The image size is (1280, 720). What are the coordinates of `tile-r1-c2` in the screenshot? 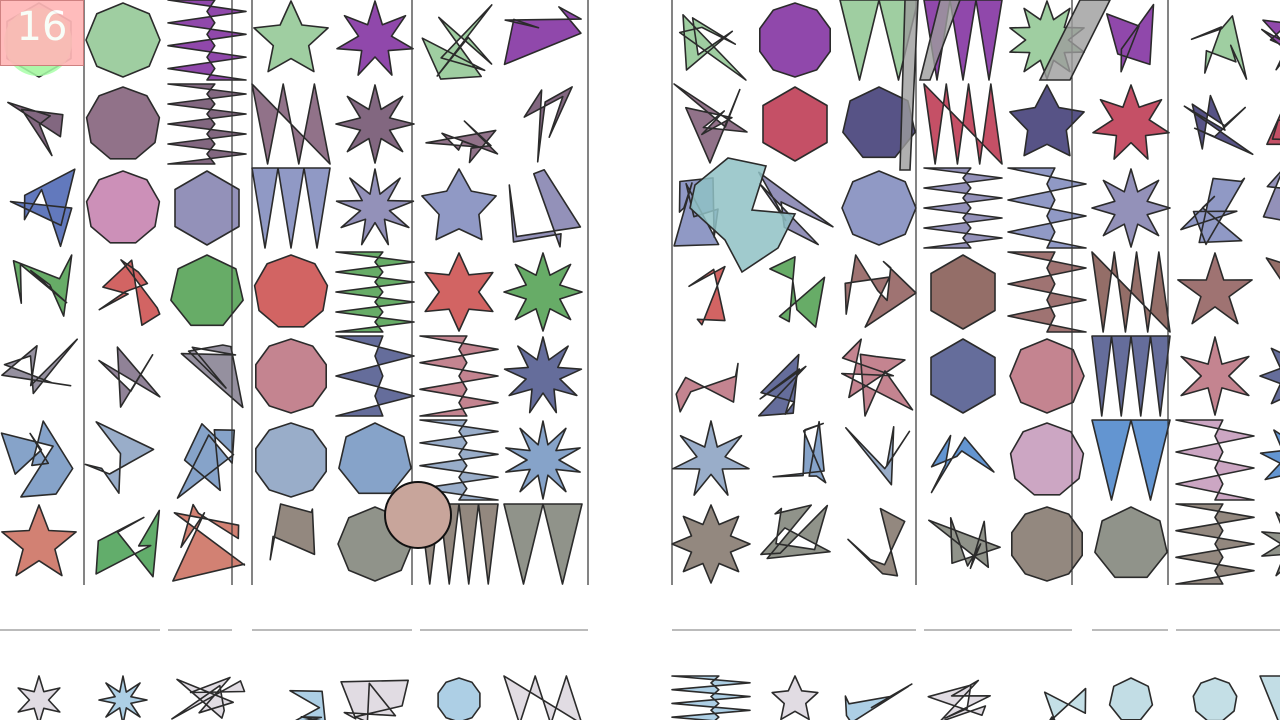 It's located at (123, 40).